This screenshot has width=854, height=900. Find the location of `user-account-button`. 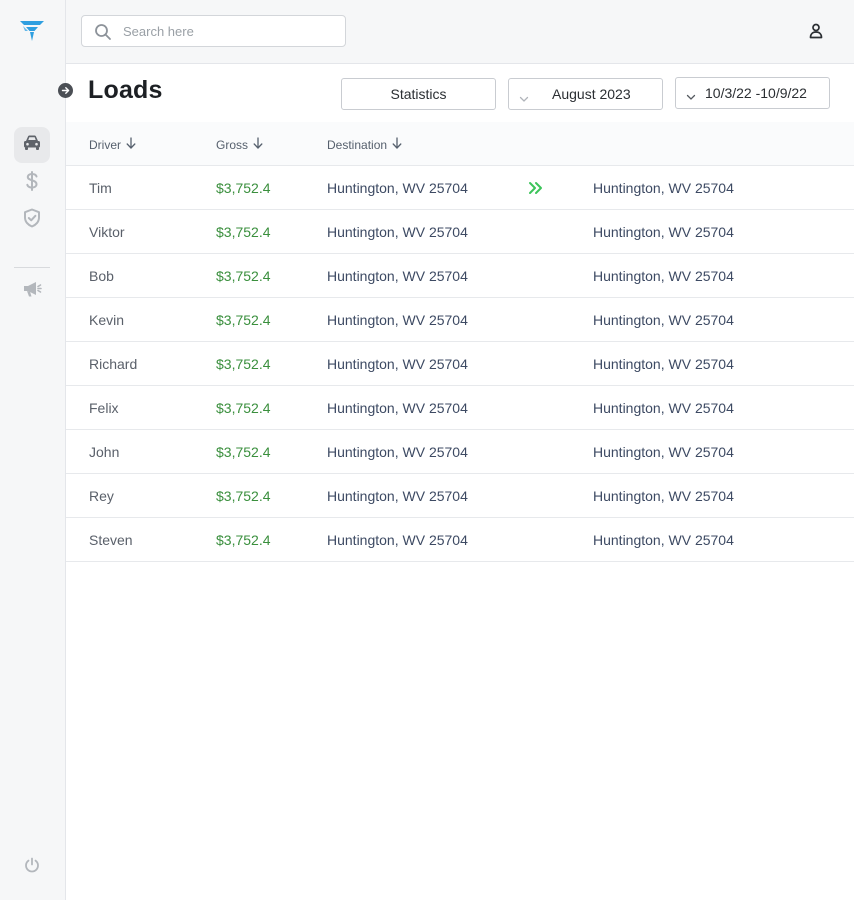

user-account-button is located at coordinates (816, 31).